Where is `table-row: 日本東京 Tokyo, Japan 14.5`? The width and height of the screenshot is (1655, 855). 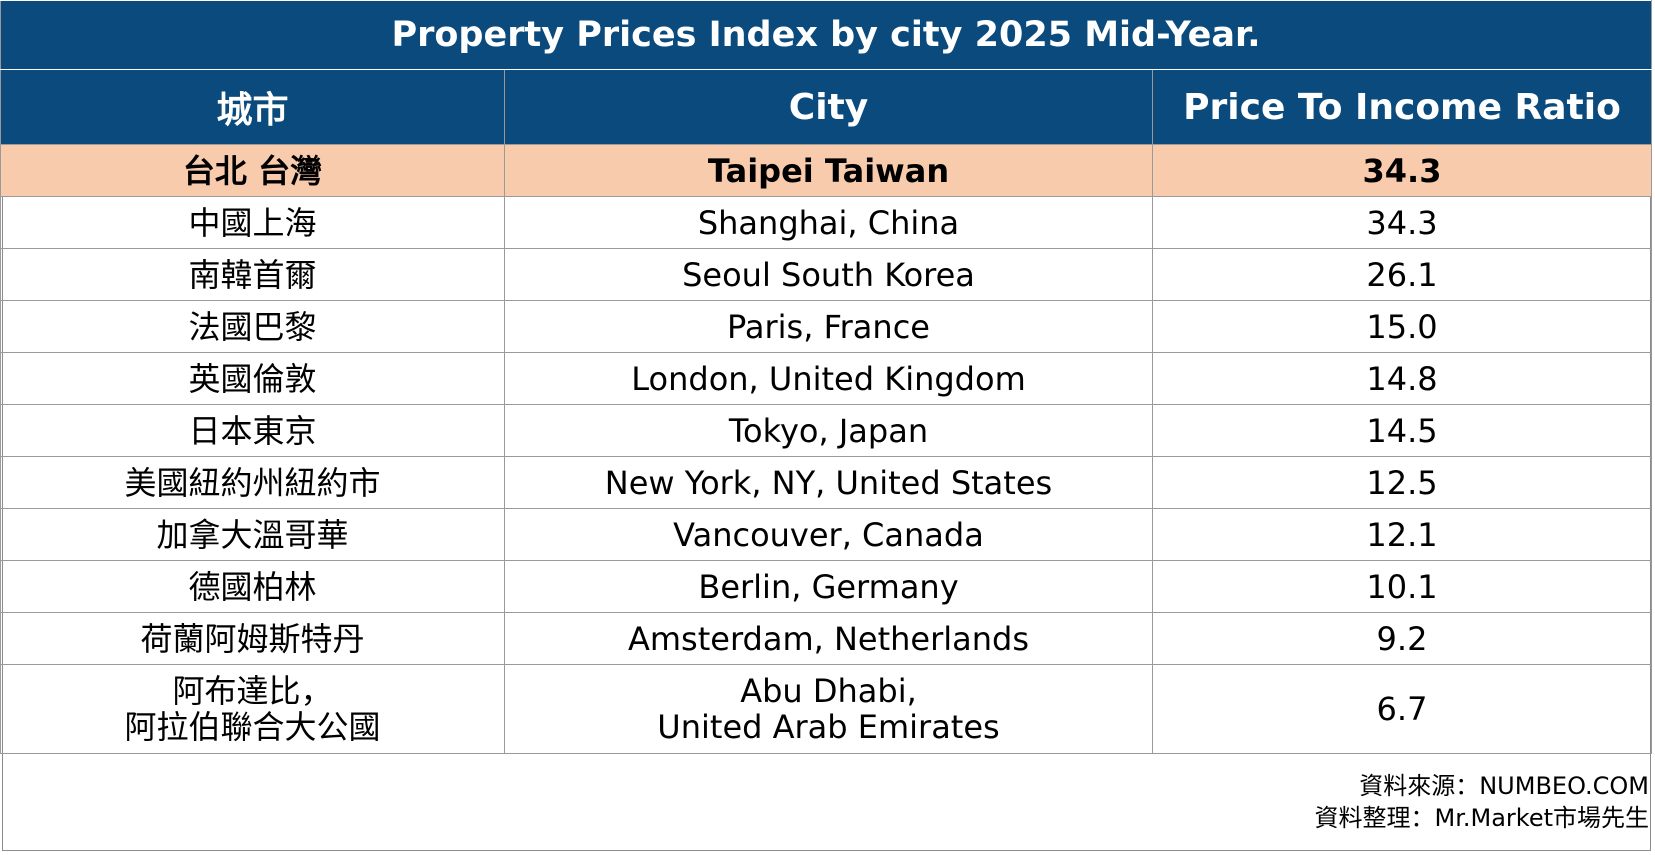
table-row: 日本東京 Tokyo, Japan 14.5 is located at coordinates (826, 430).